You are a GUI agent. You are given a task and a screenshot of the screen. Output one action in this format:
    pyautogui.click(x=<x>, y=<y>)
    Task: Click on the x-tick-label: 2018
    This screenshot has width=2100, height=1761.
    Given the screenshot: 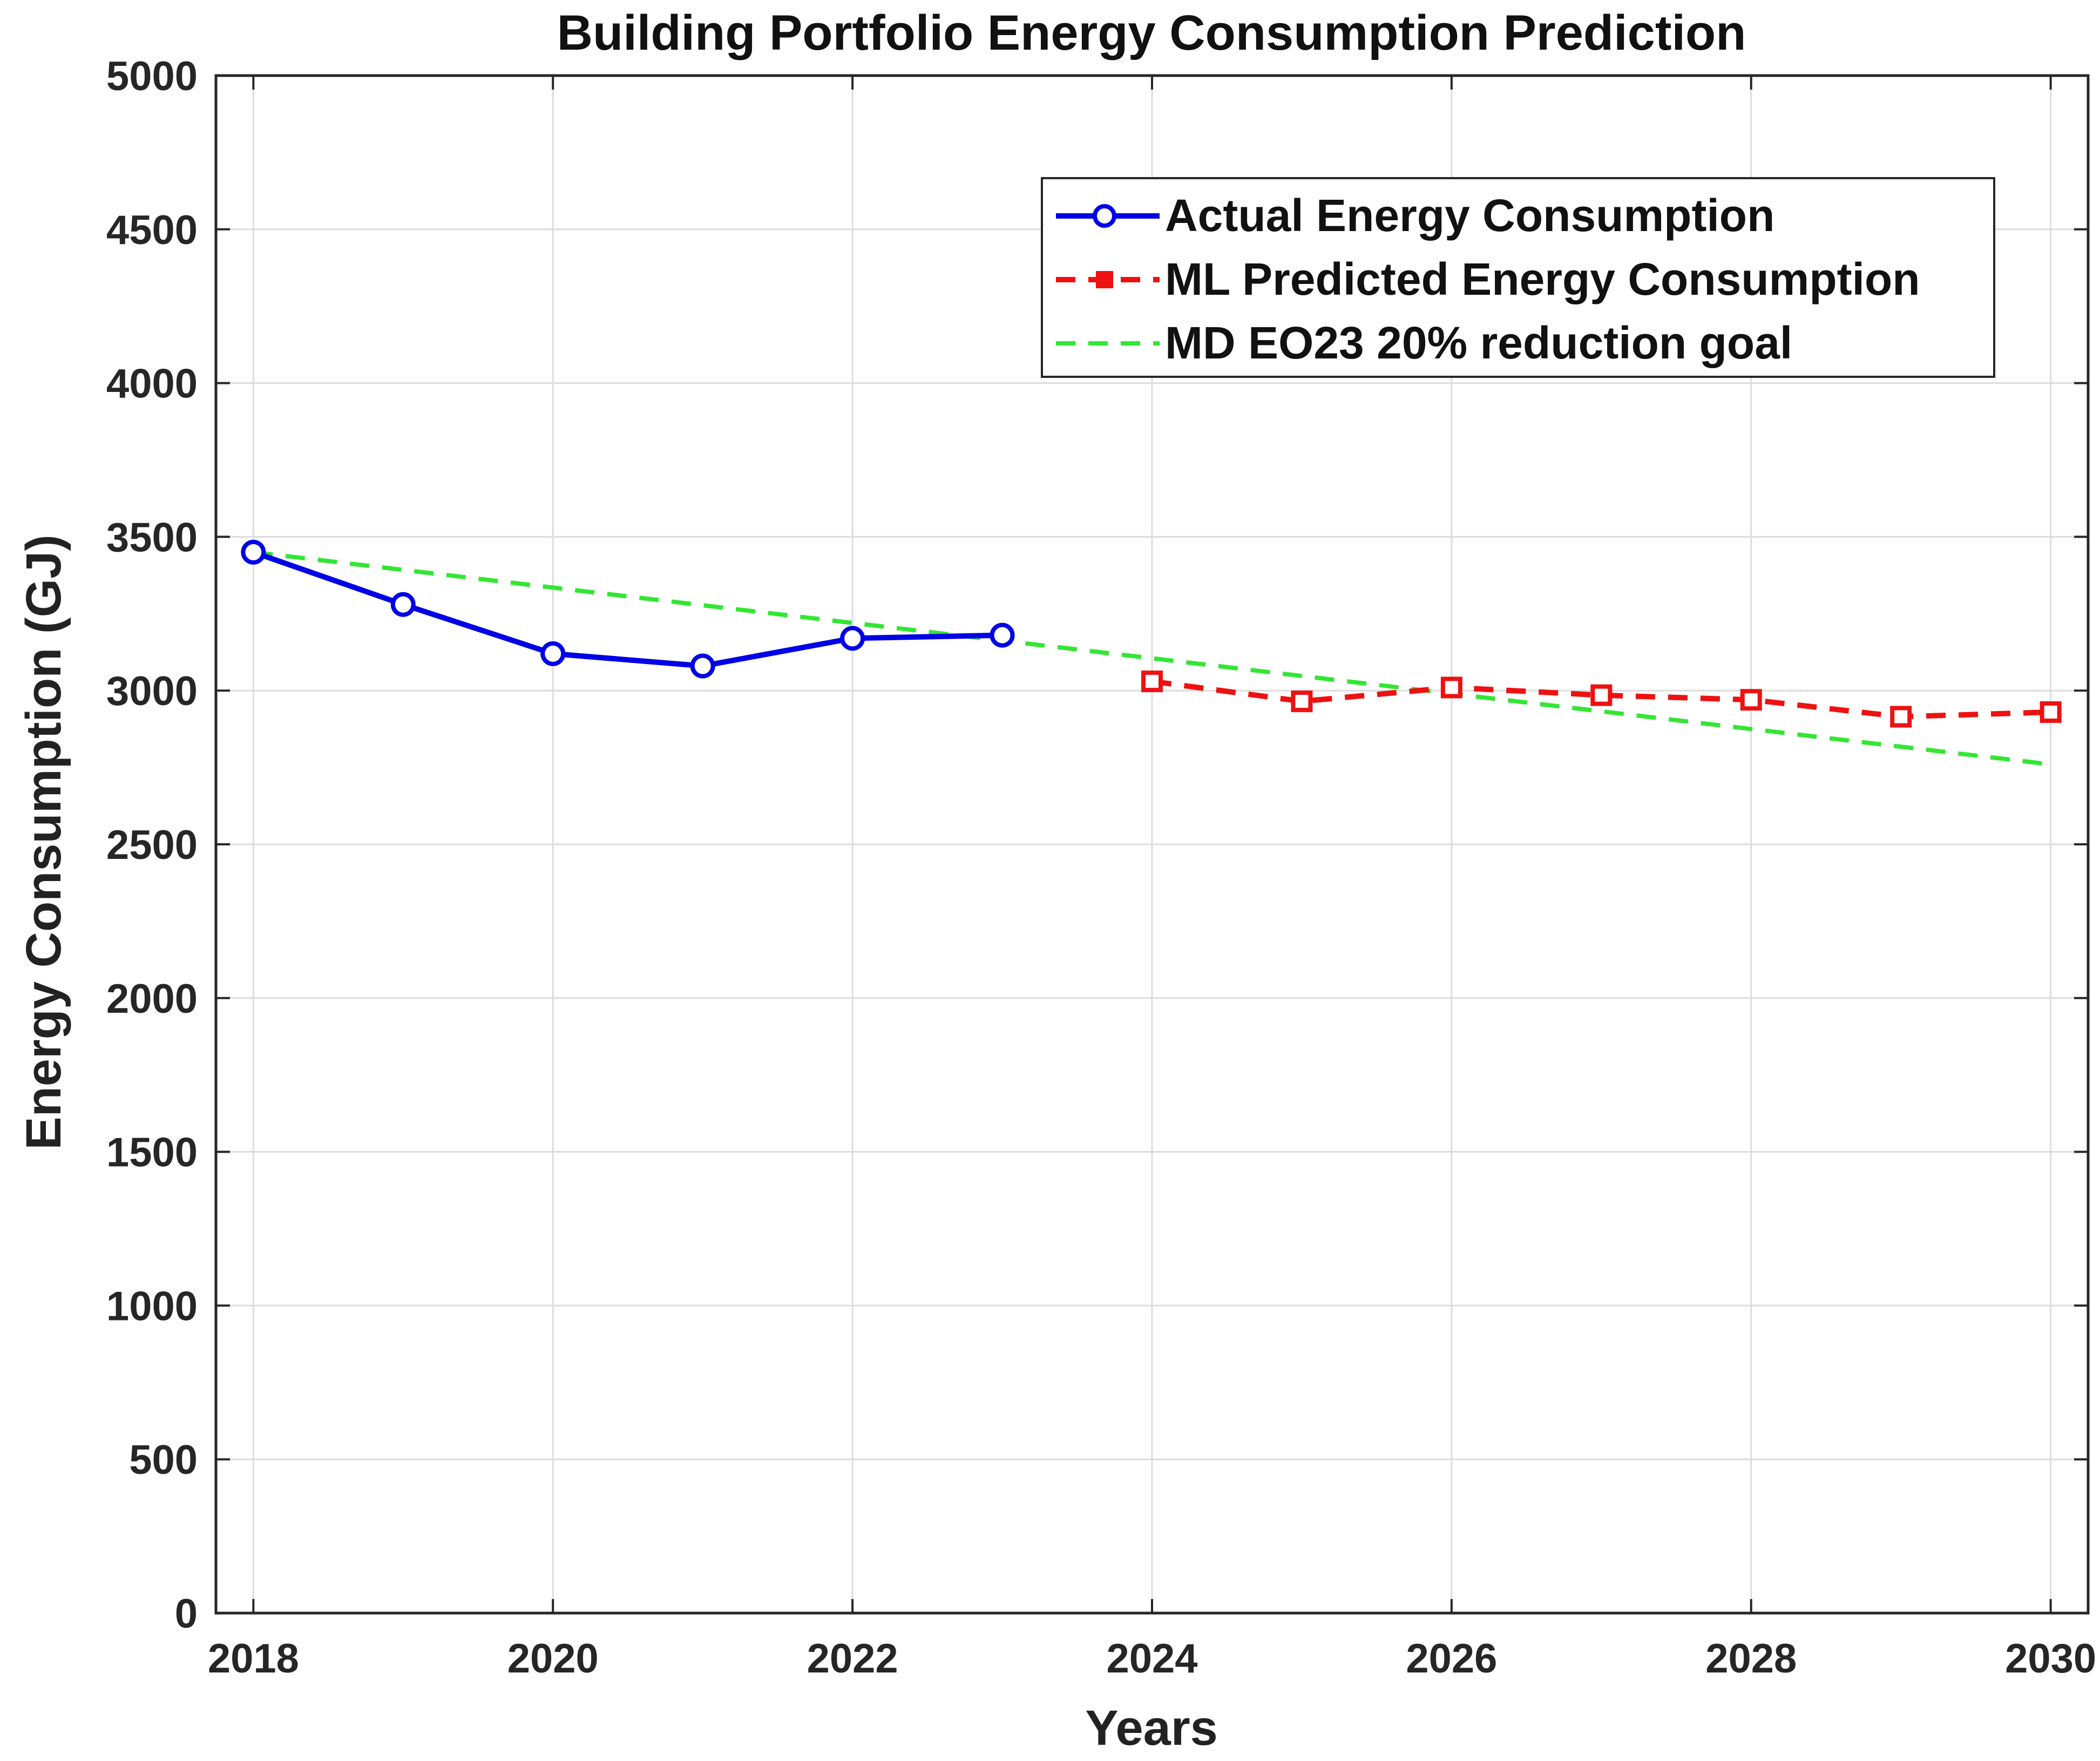 What is the action you would take?
    pyautogui.click(x=253, y=1659)
    